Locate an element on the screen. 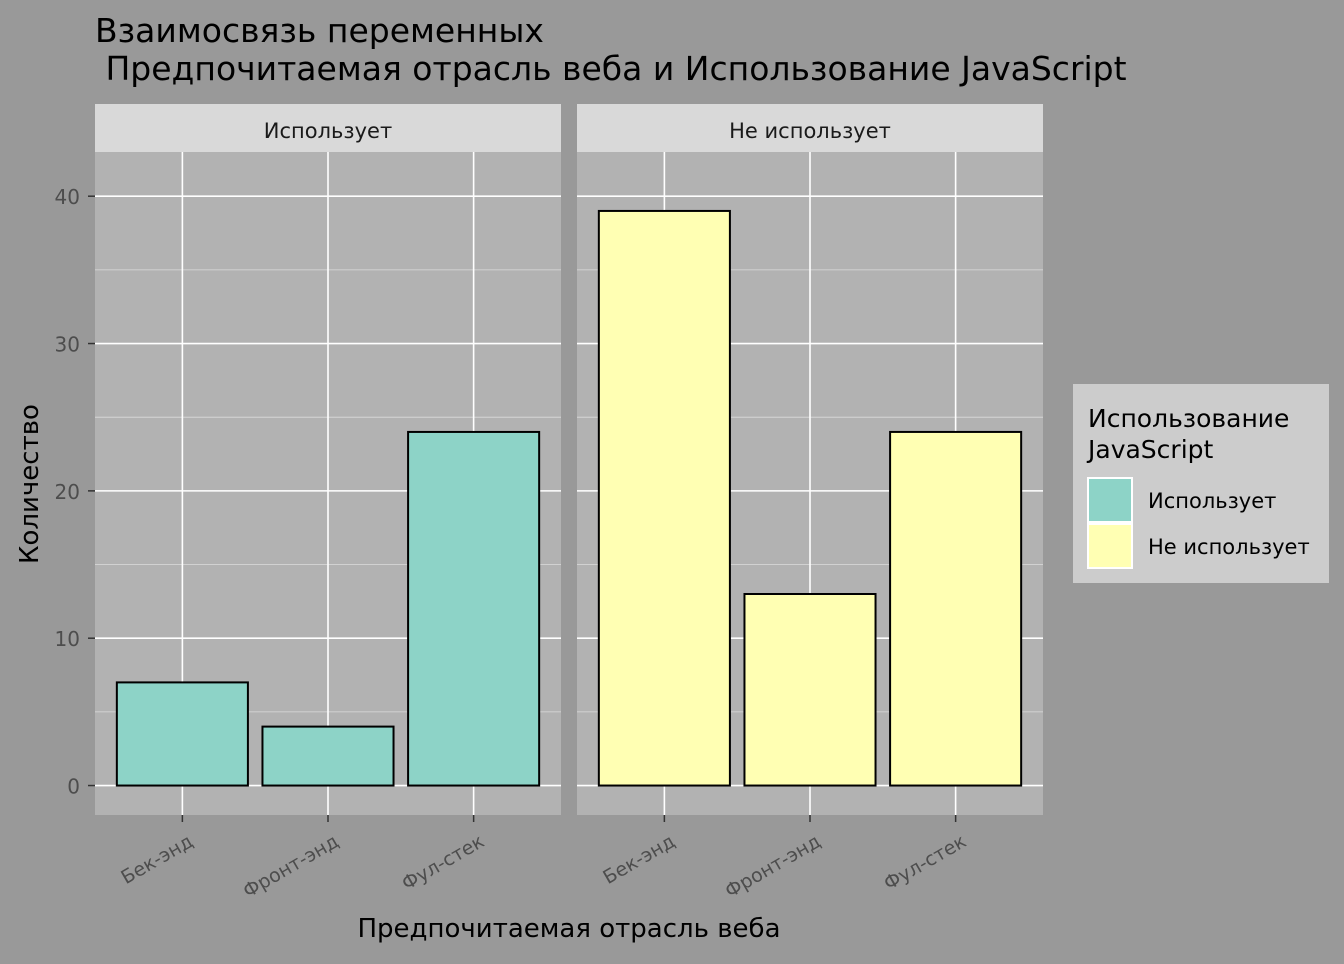 The height and width of the screenshot is (964, 1344). y-tick-label: 30 is located at coordinates (67, 345).